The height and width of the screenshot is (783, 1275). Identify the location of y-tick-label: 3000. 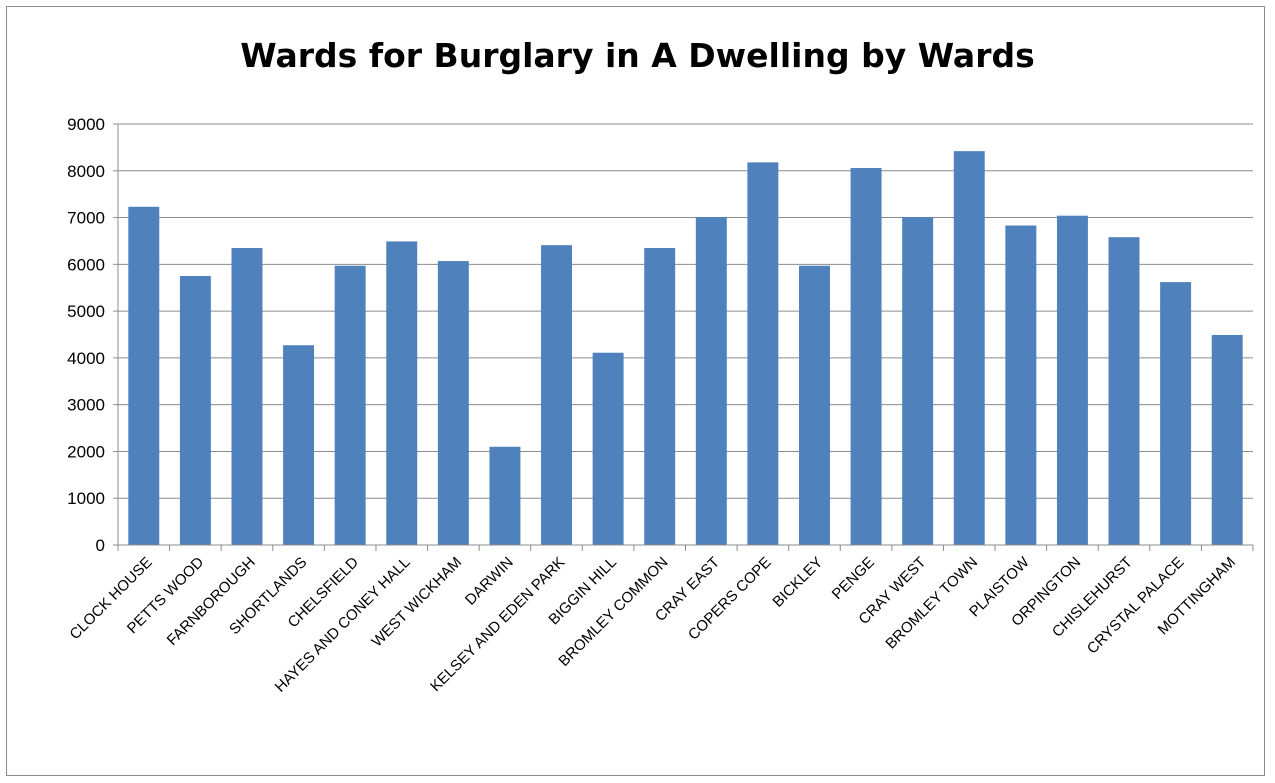
(86, 405).